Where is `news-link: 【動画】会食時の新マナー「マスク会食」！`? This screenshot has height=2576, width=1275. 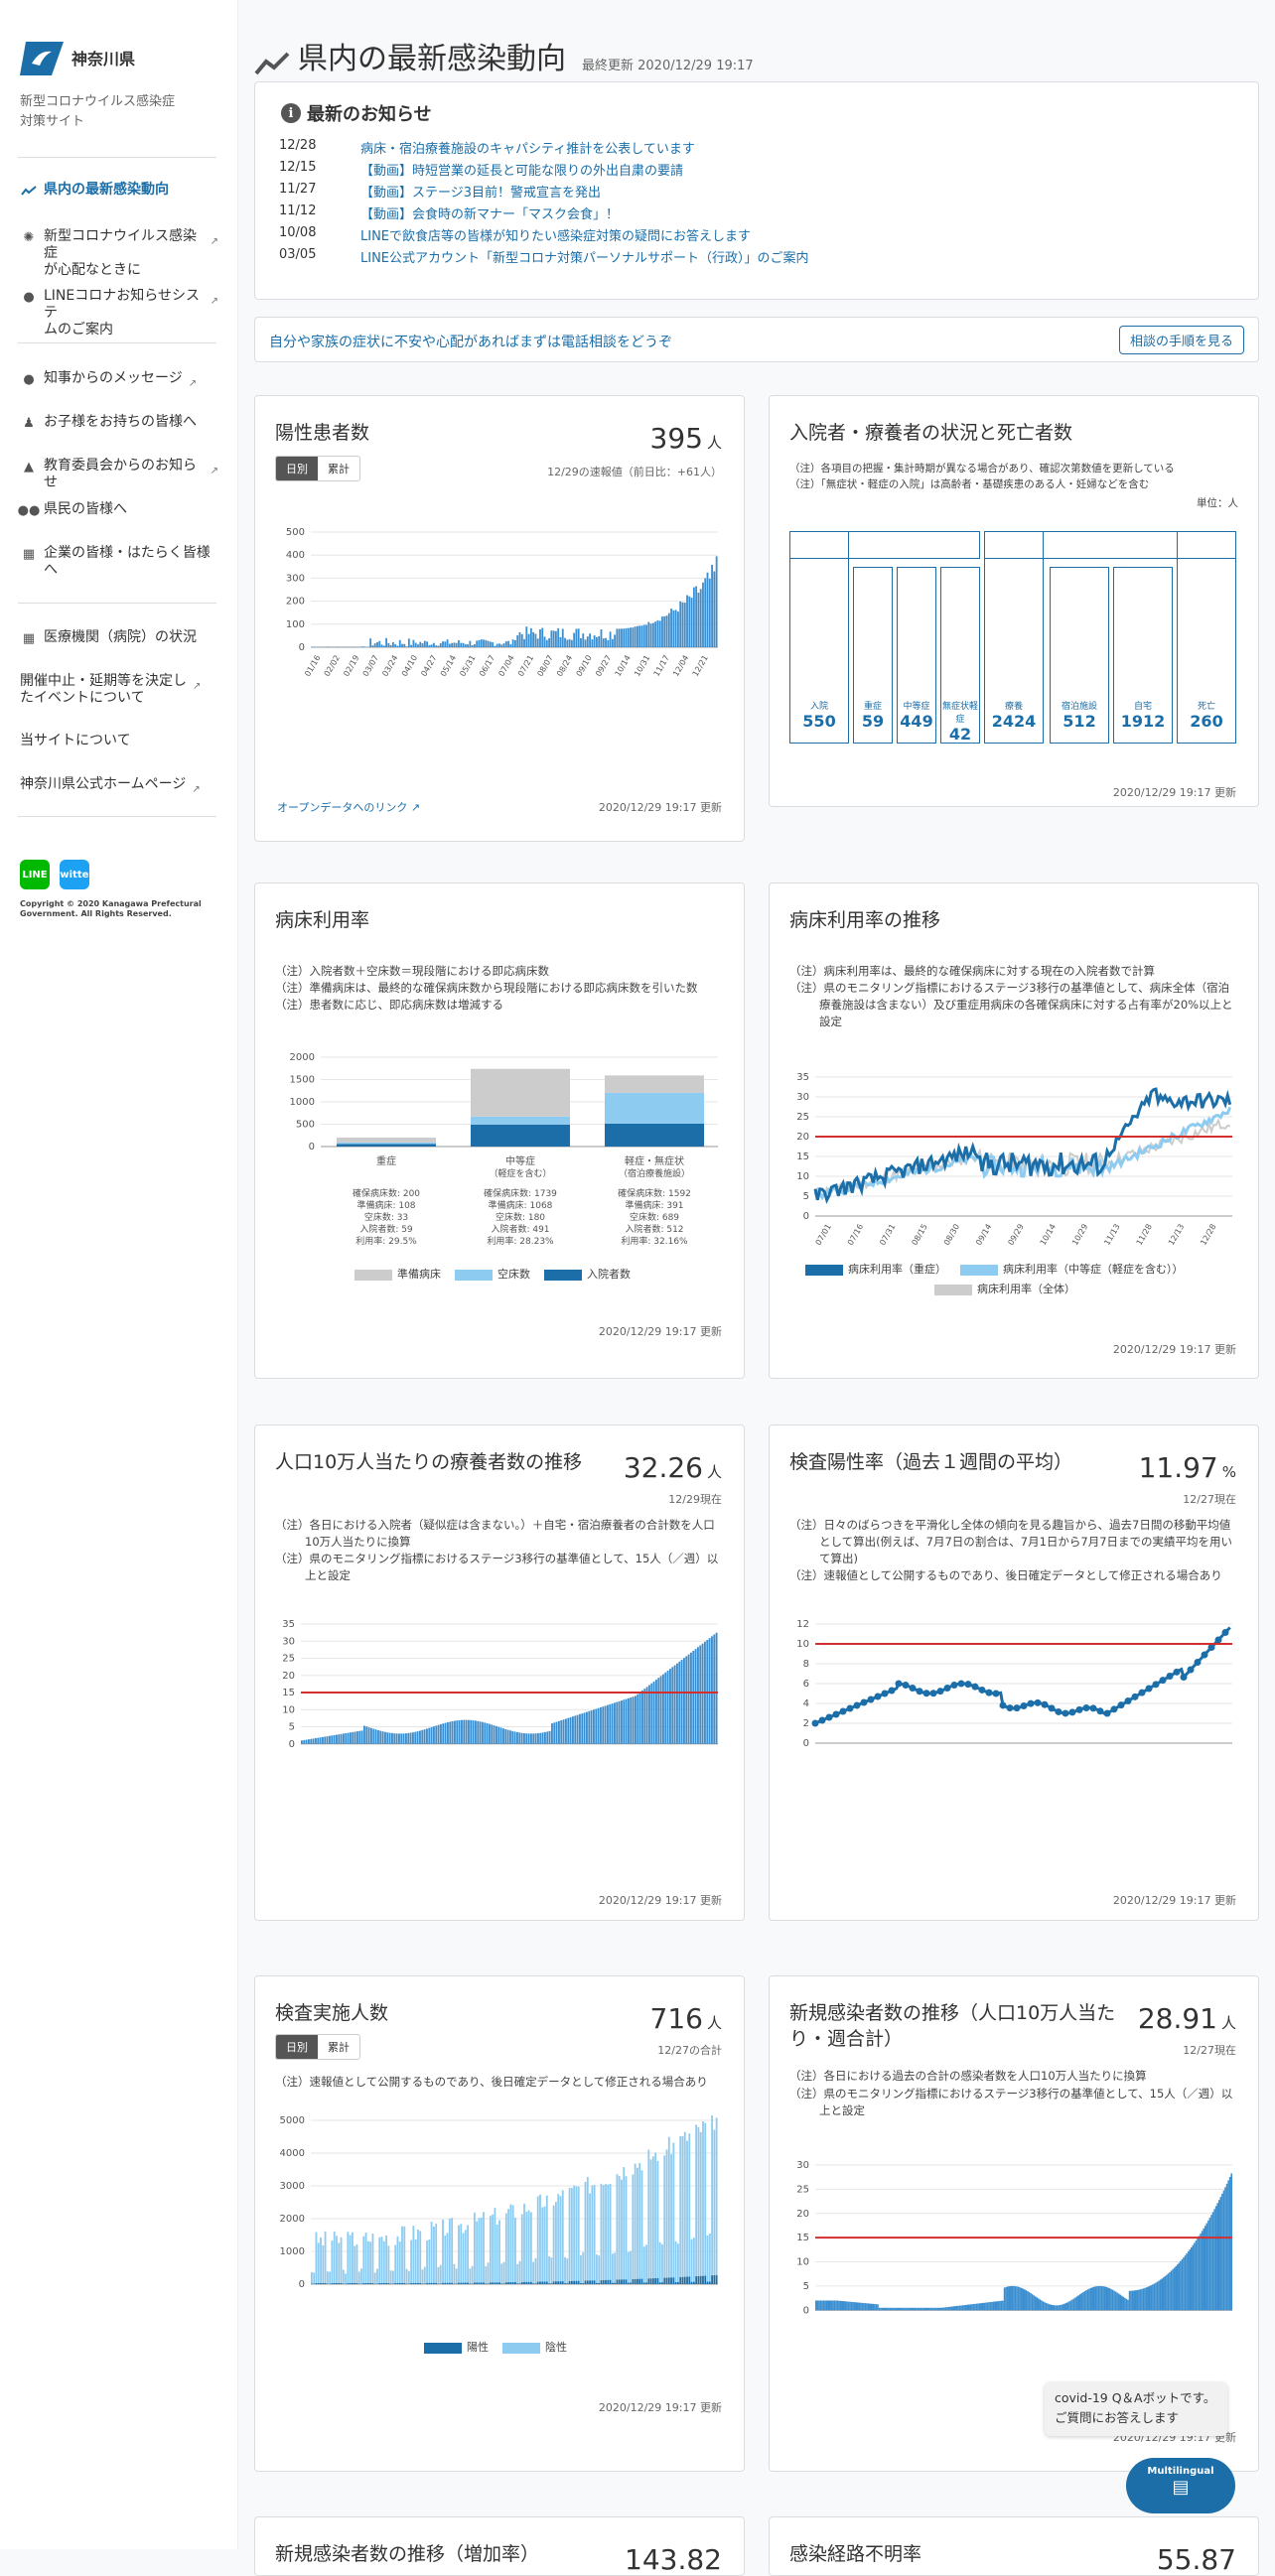 news-link: 【動画】会食時の新マナー「マスク会食」！ is located at coordinates (489, 212).